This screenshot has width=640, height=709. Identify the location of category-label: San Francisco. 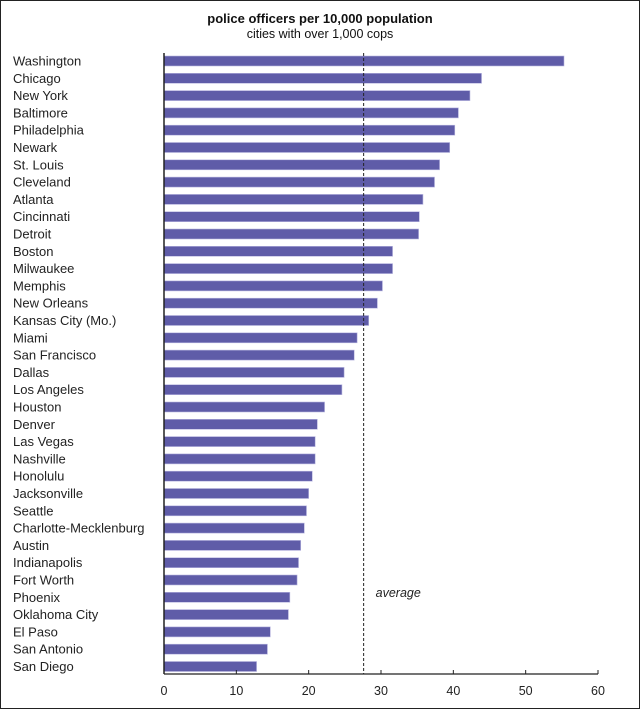
(54, 355).